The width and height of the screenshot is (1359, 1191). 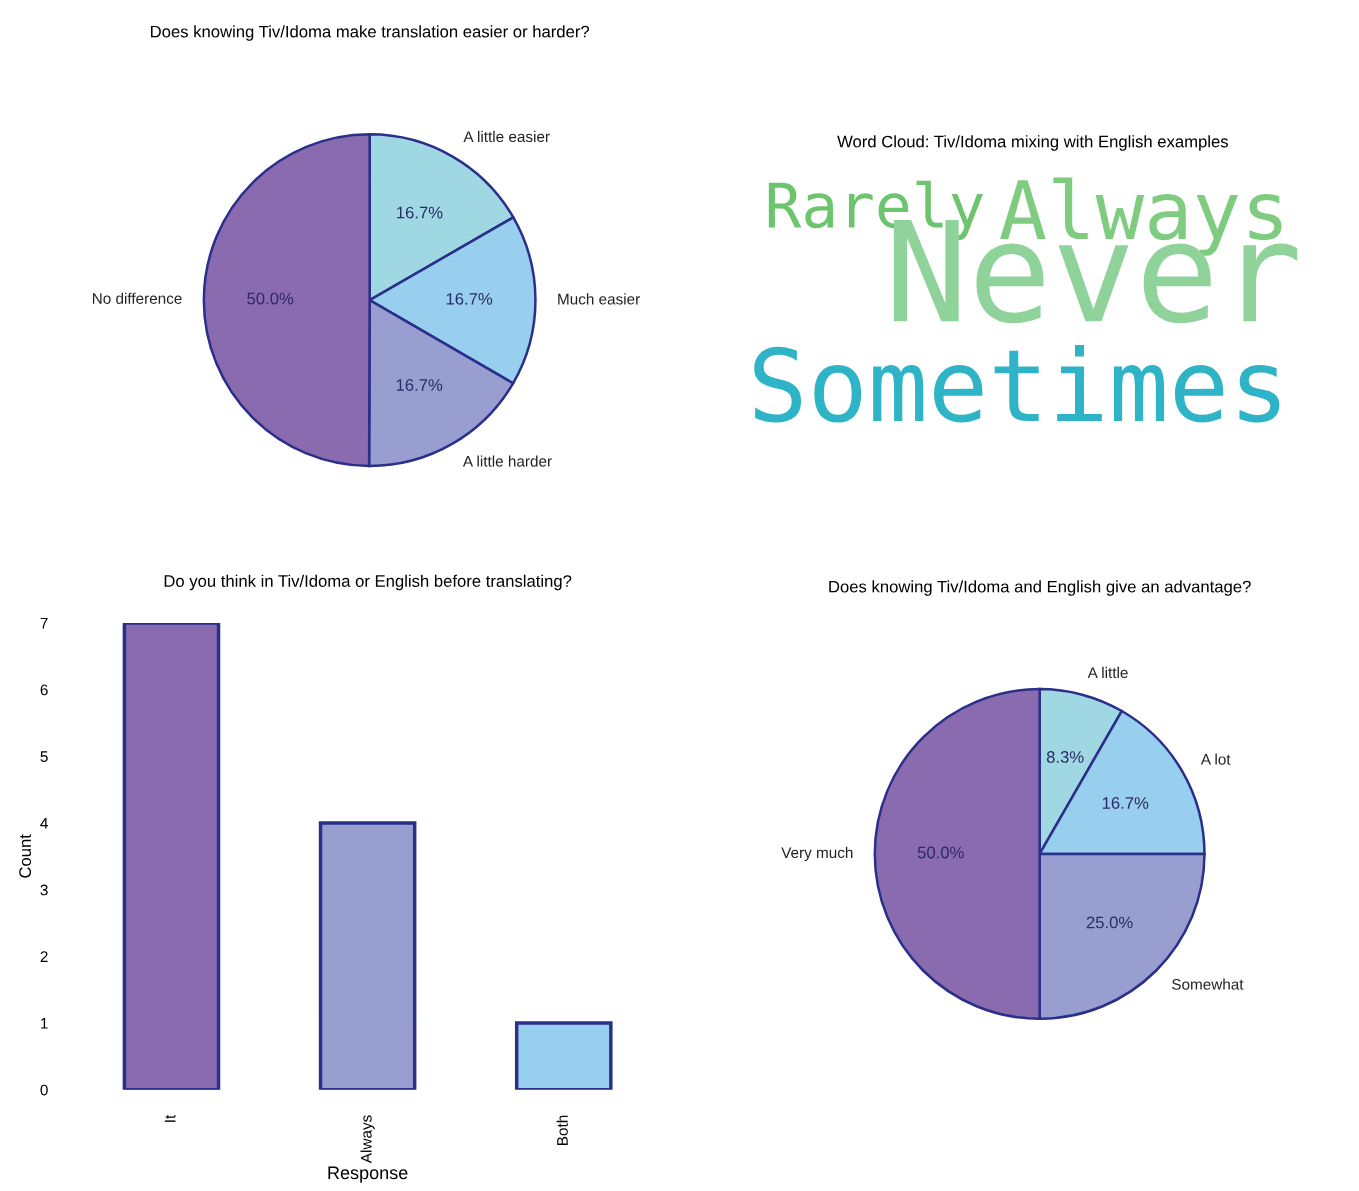 I want to click on x-axis-title: Response, so click(x=368, y=1174).